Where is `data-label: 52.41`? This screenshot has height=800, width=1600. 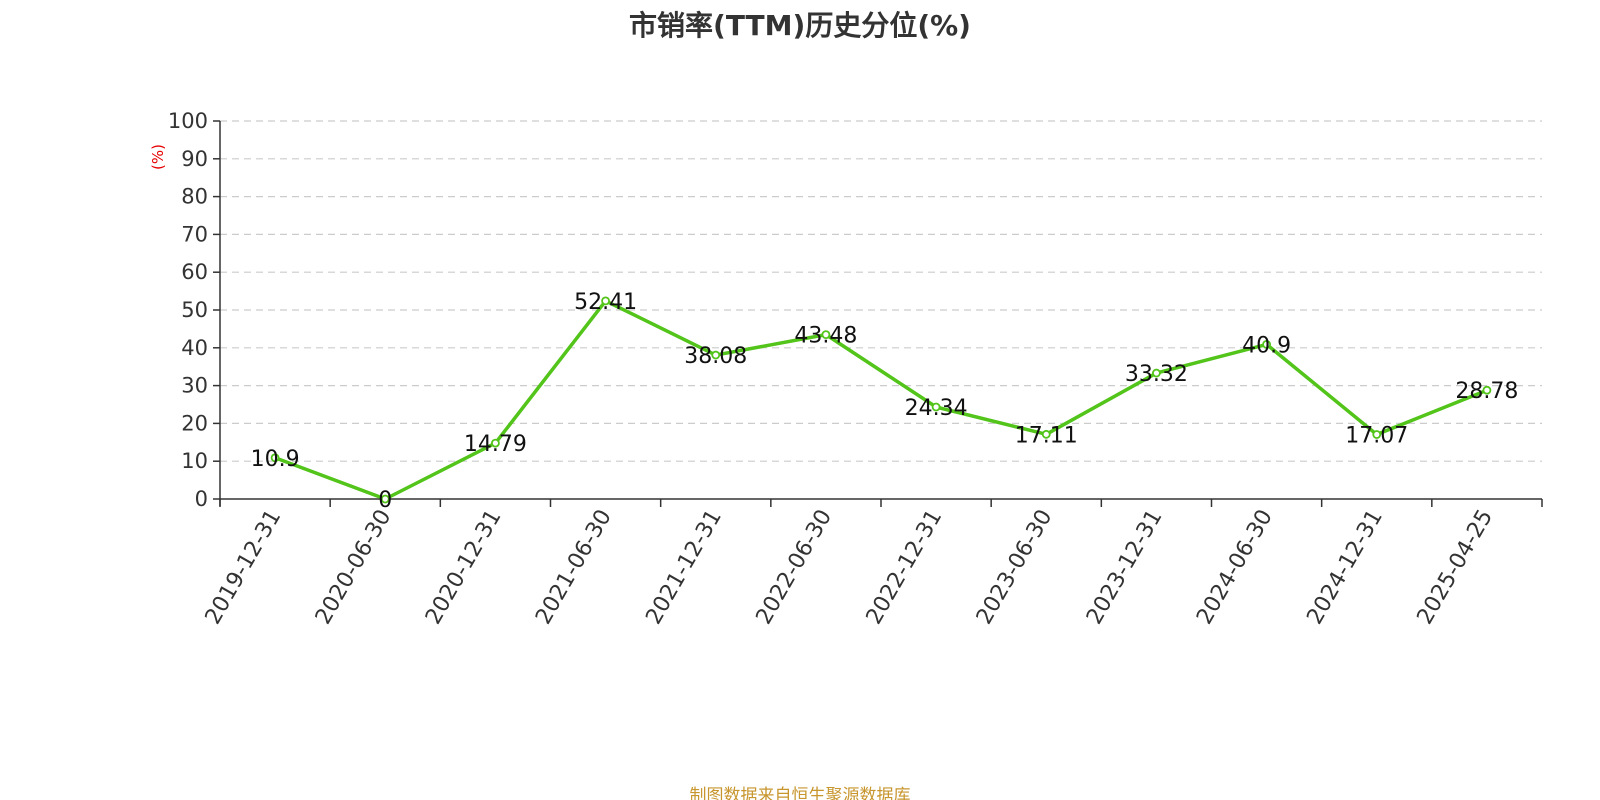 data-label: 52.41 is located at coordinates (605, 302).